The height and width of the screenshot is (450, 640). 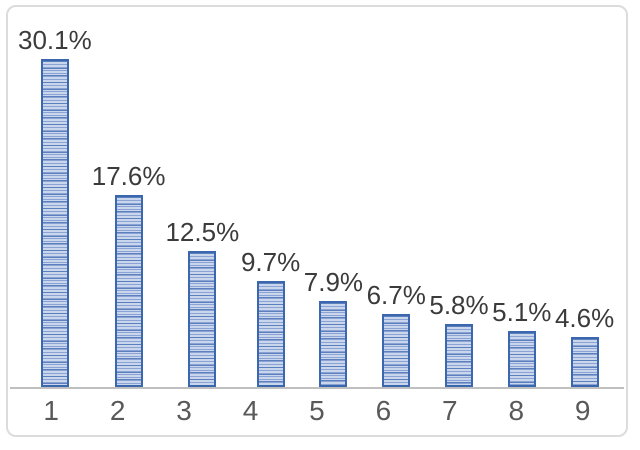 I want to click on bar-data-label: 12.5%, so click(x=202, y=232).